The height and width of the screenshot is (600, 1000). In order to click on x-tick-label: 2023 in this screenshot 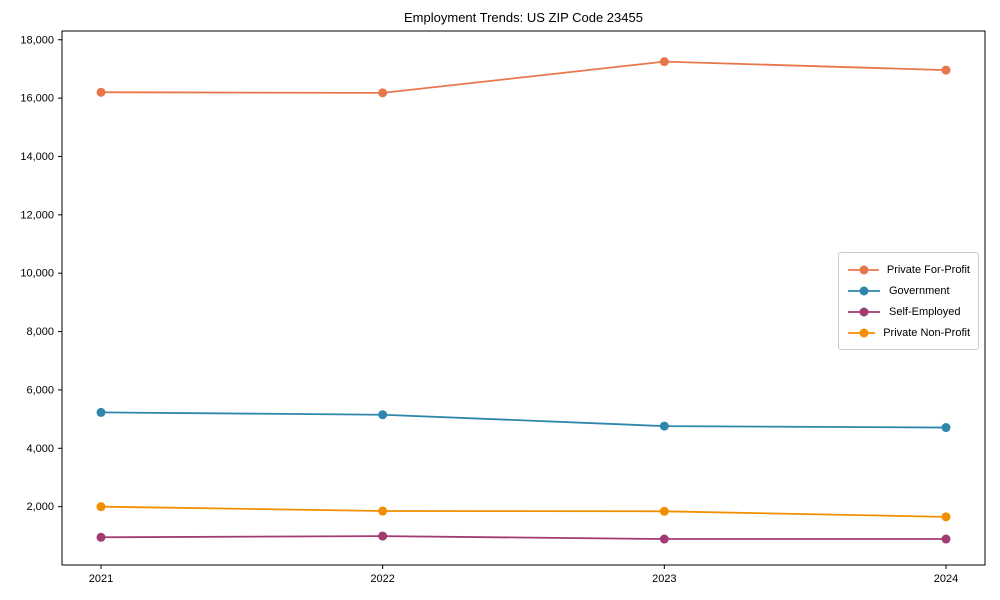, I will do `click(664, 579)`.